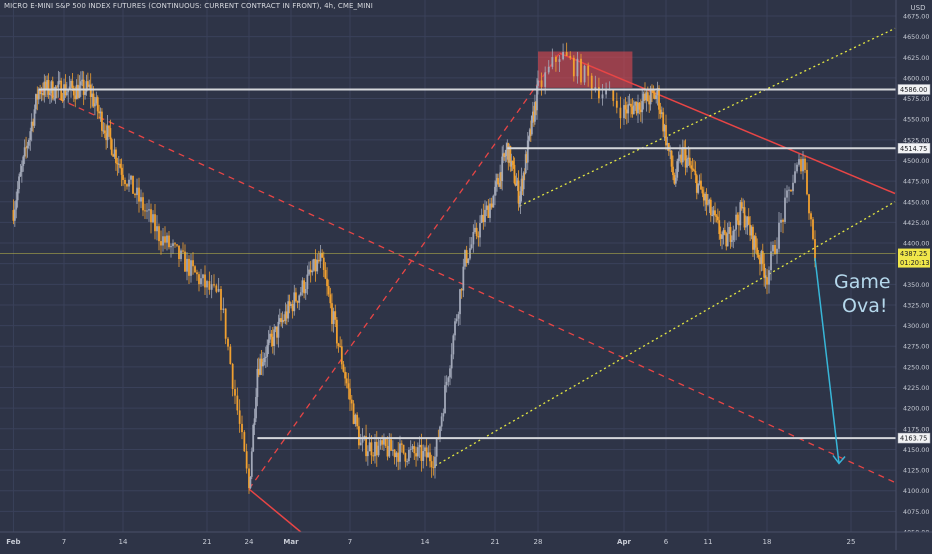 The height and width of the screenshot is (554, 932). What do you see at coordinates (916, 99) in the screenshot?
I see `y-tick-label: 4575.00` at bounding box center [916, 99].